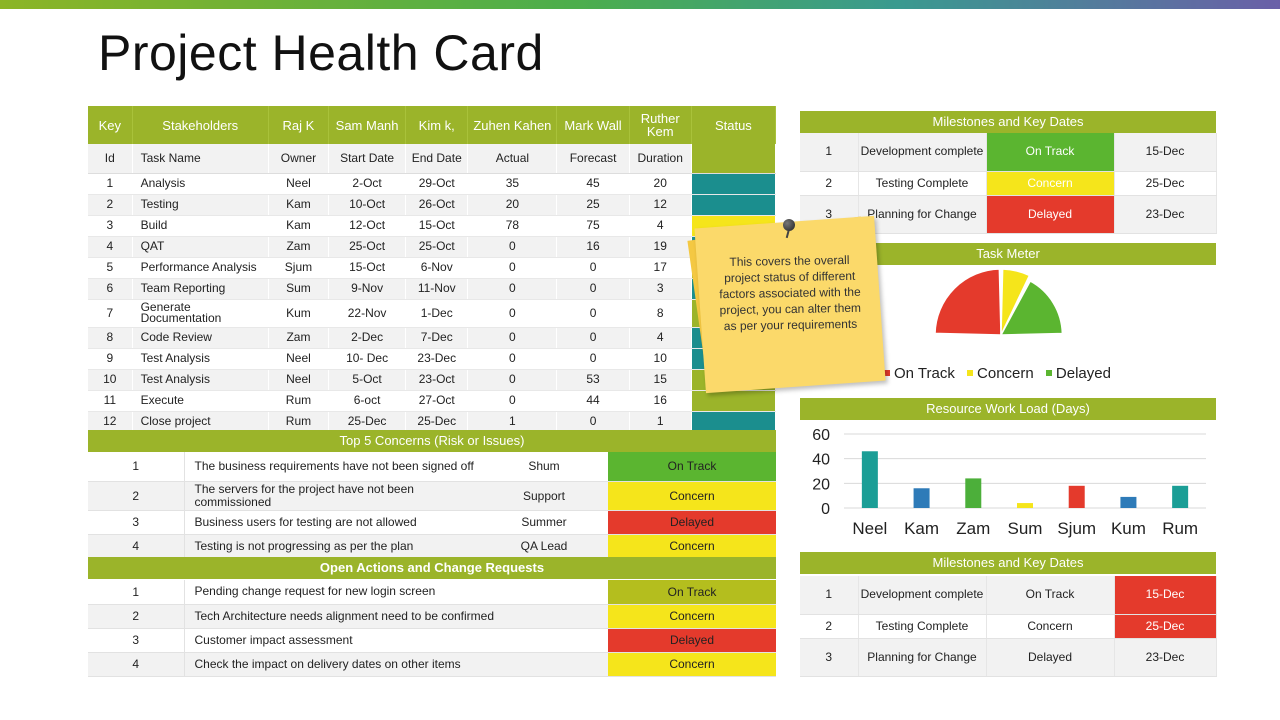 The height and width of the screenshot is (720, 1280). I want to click on table-row: 2 Testing Kam 10-Oct 26-Oct 20 25 12, so click(432, 205).